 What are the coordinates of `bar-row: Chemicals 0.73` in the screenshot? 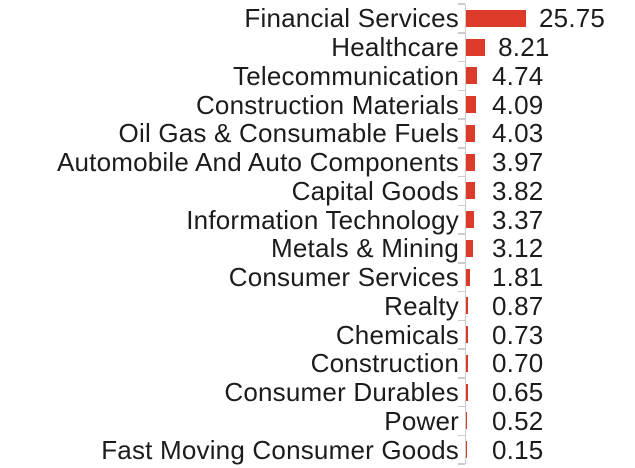 It's located at (317, 334).